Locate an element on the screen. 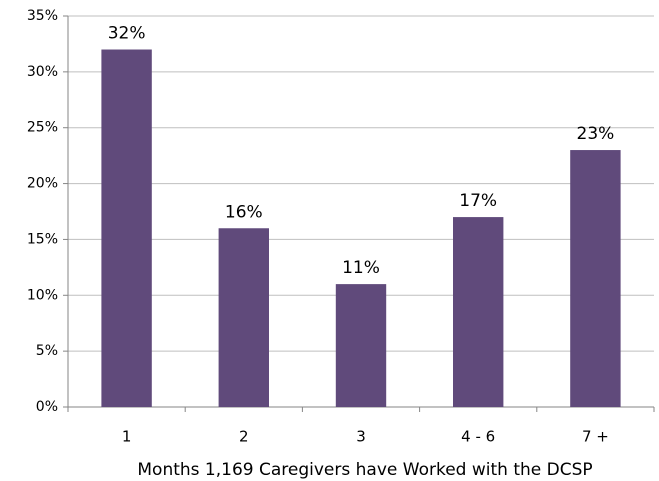 The image size is (659, 481). x-tick-label: 2 is located at coordinates (244, 437).